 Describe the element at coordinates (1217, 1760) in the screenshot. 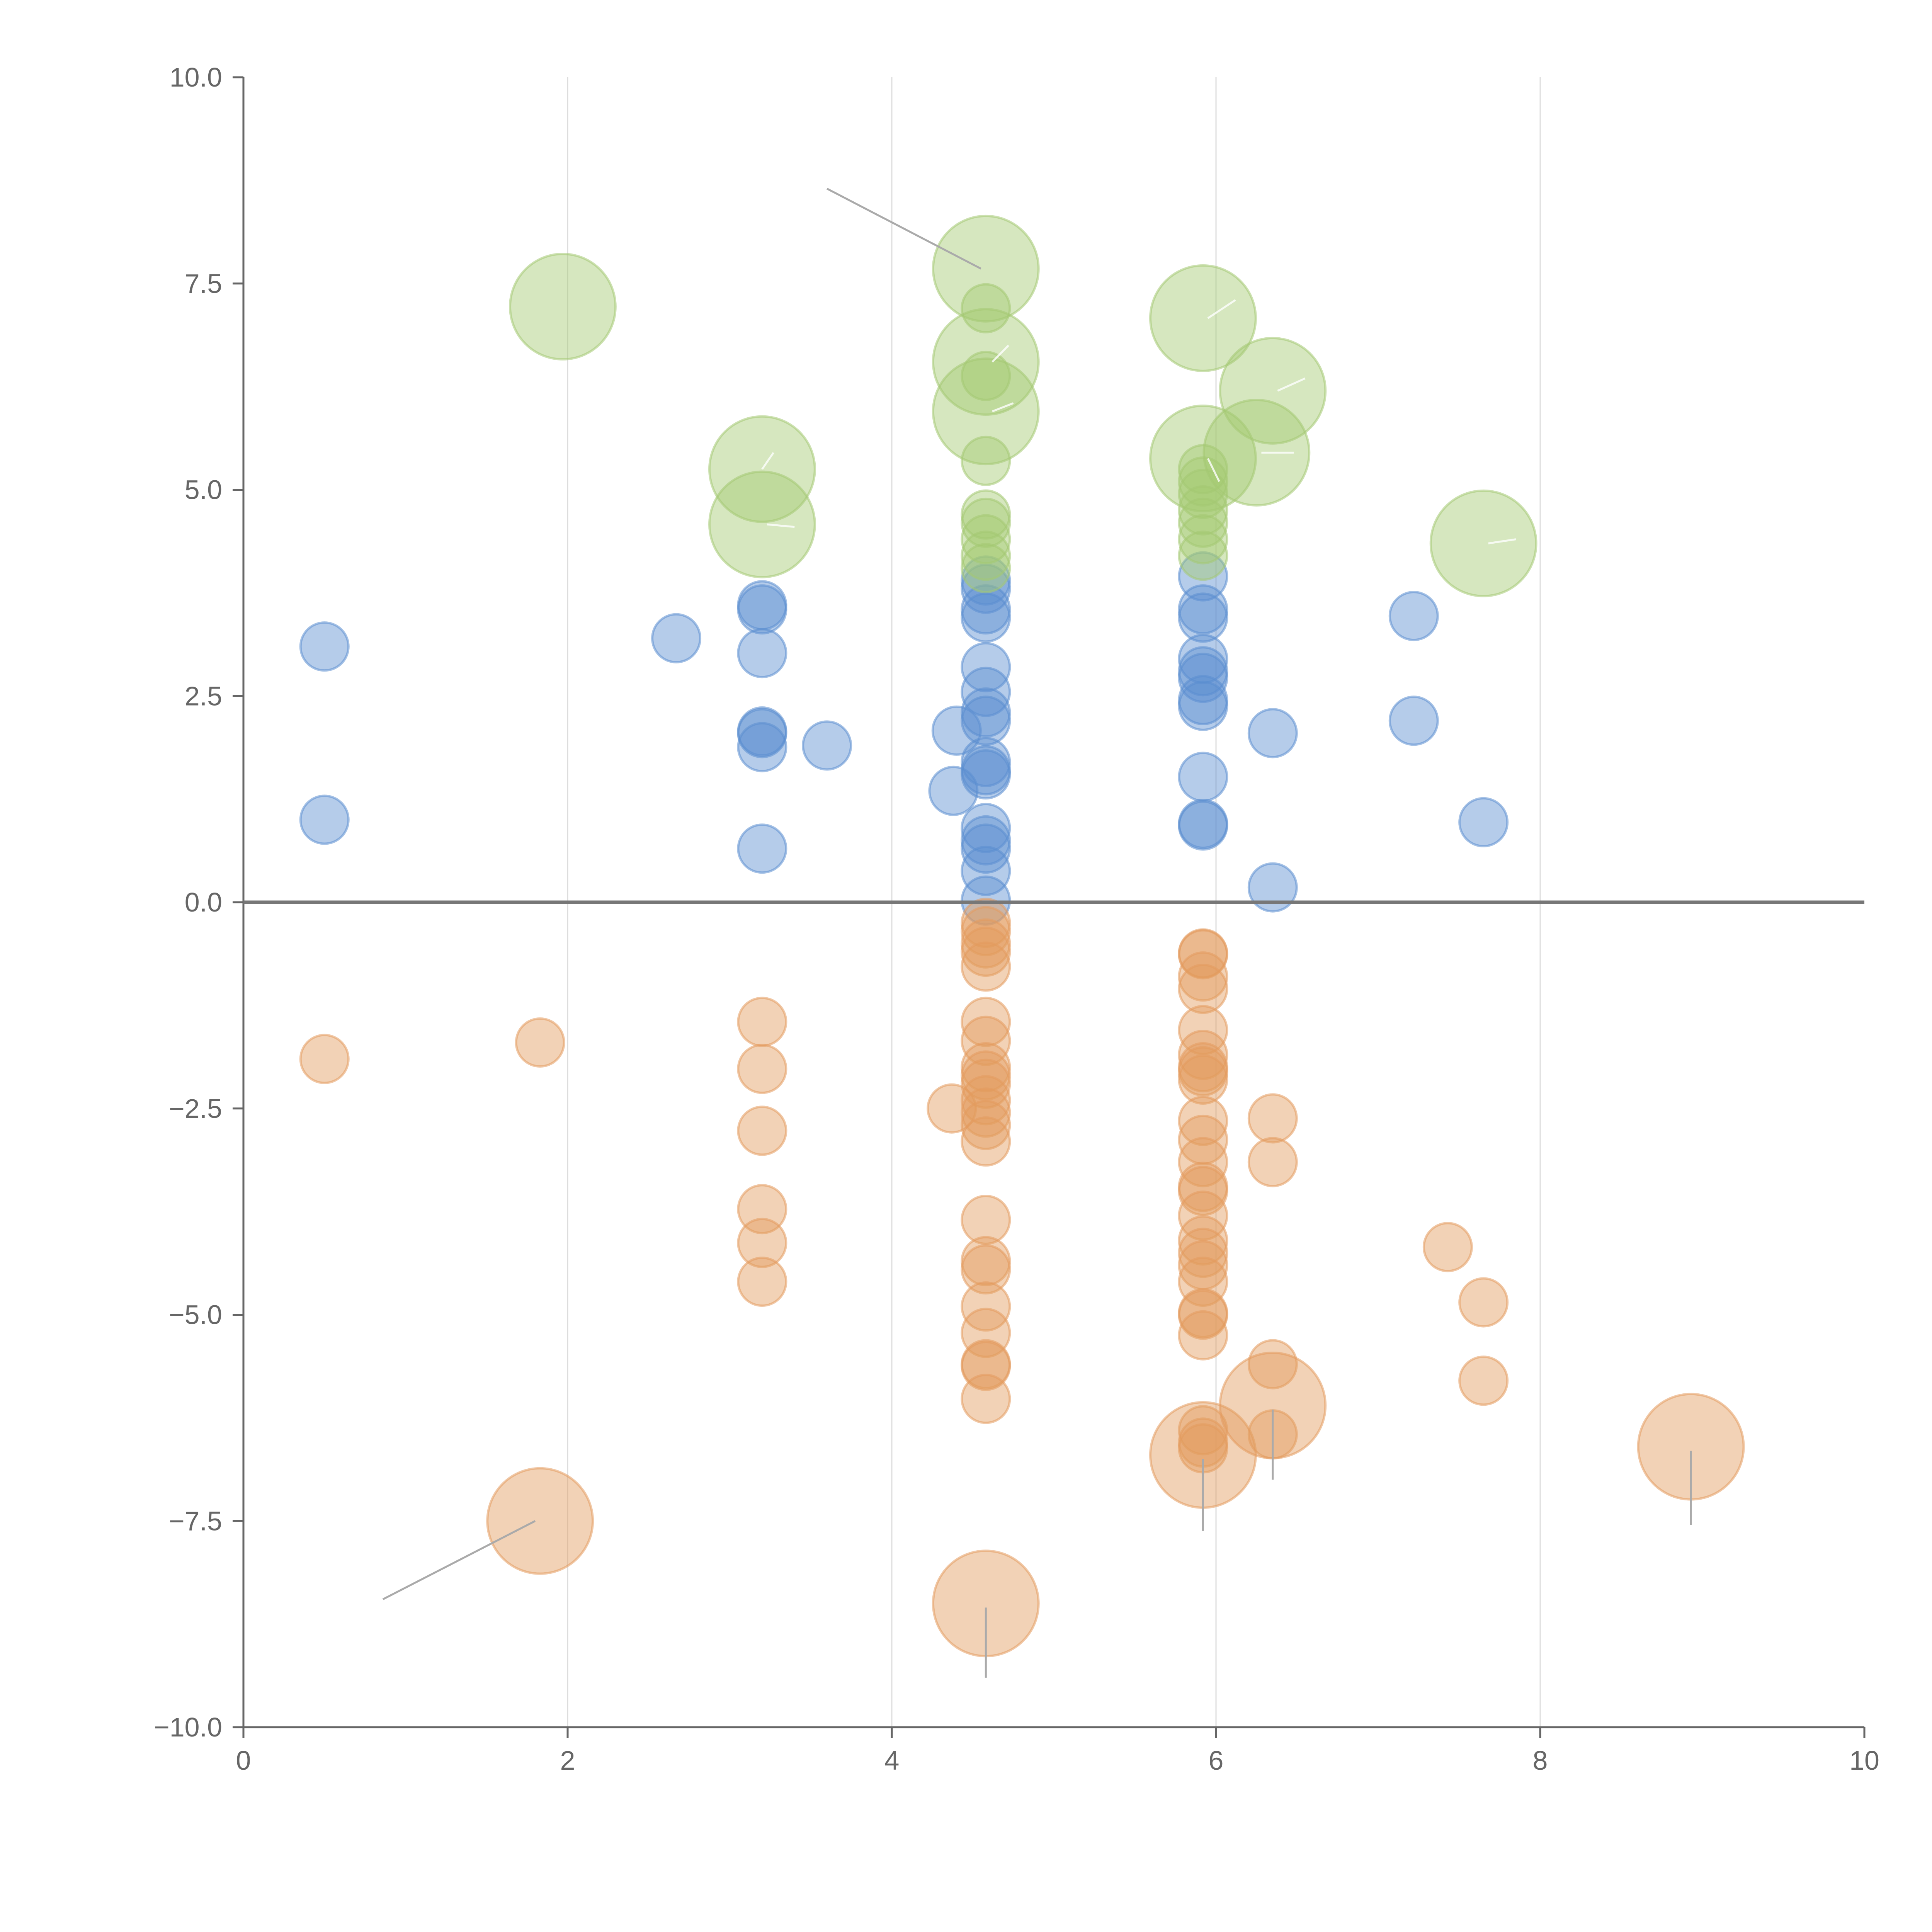

I see `x-tick-label: 6` at that location.